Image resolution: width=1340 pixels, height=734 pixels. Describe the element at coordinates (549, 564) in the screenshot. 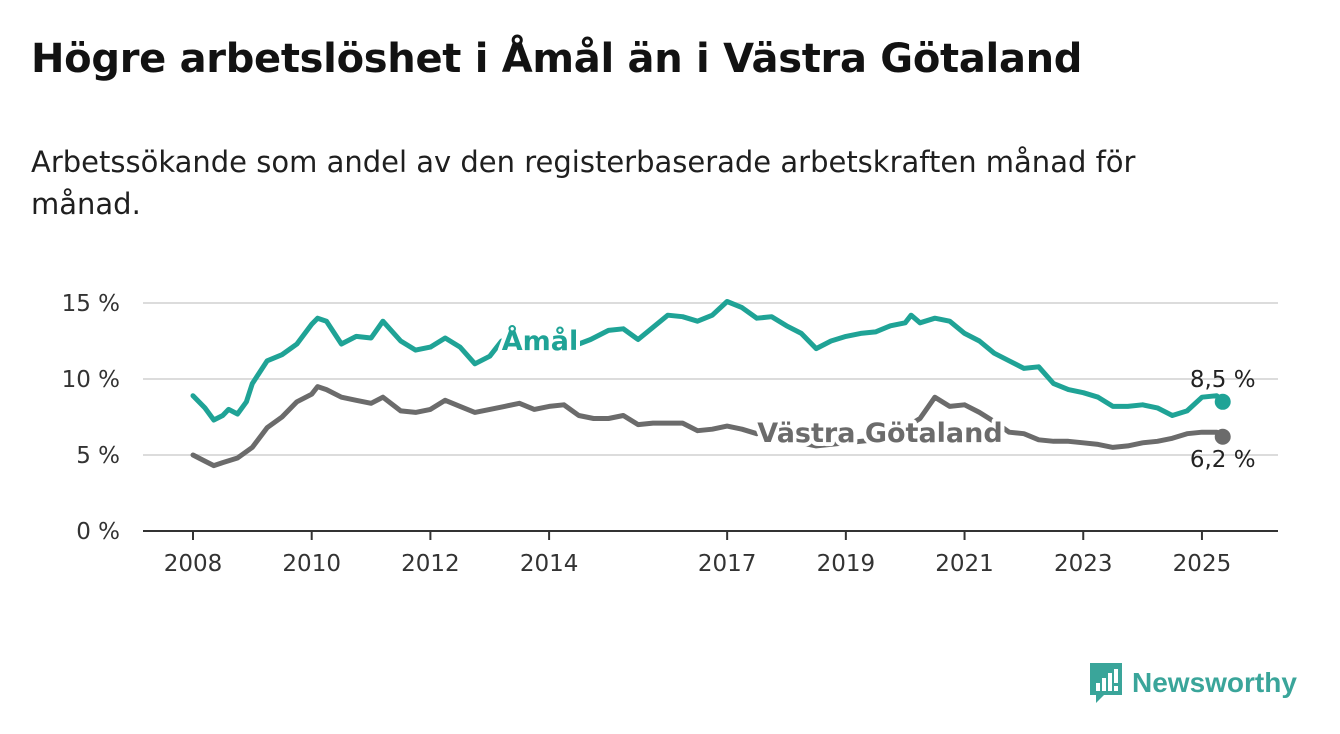

I see `x-tick-label: 2014` at that location.